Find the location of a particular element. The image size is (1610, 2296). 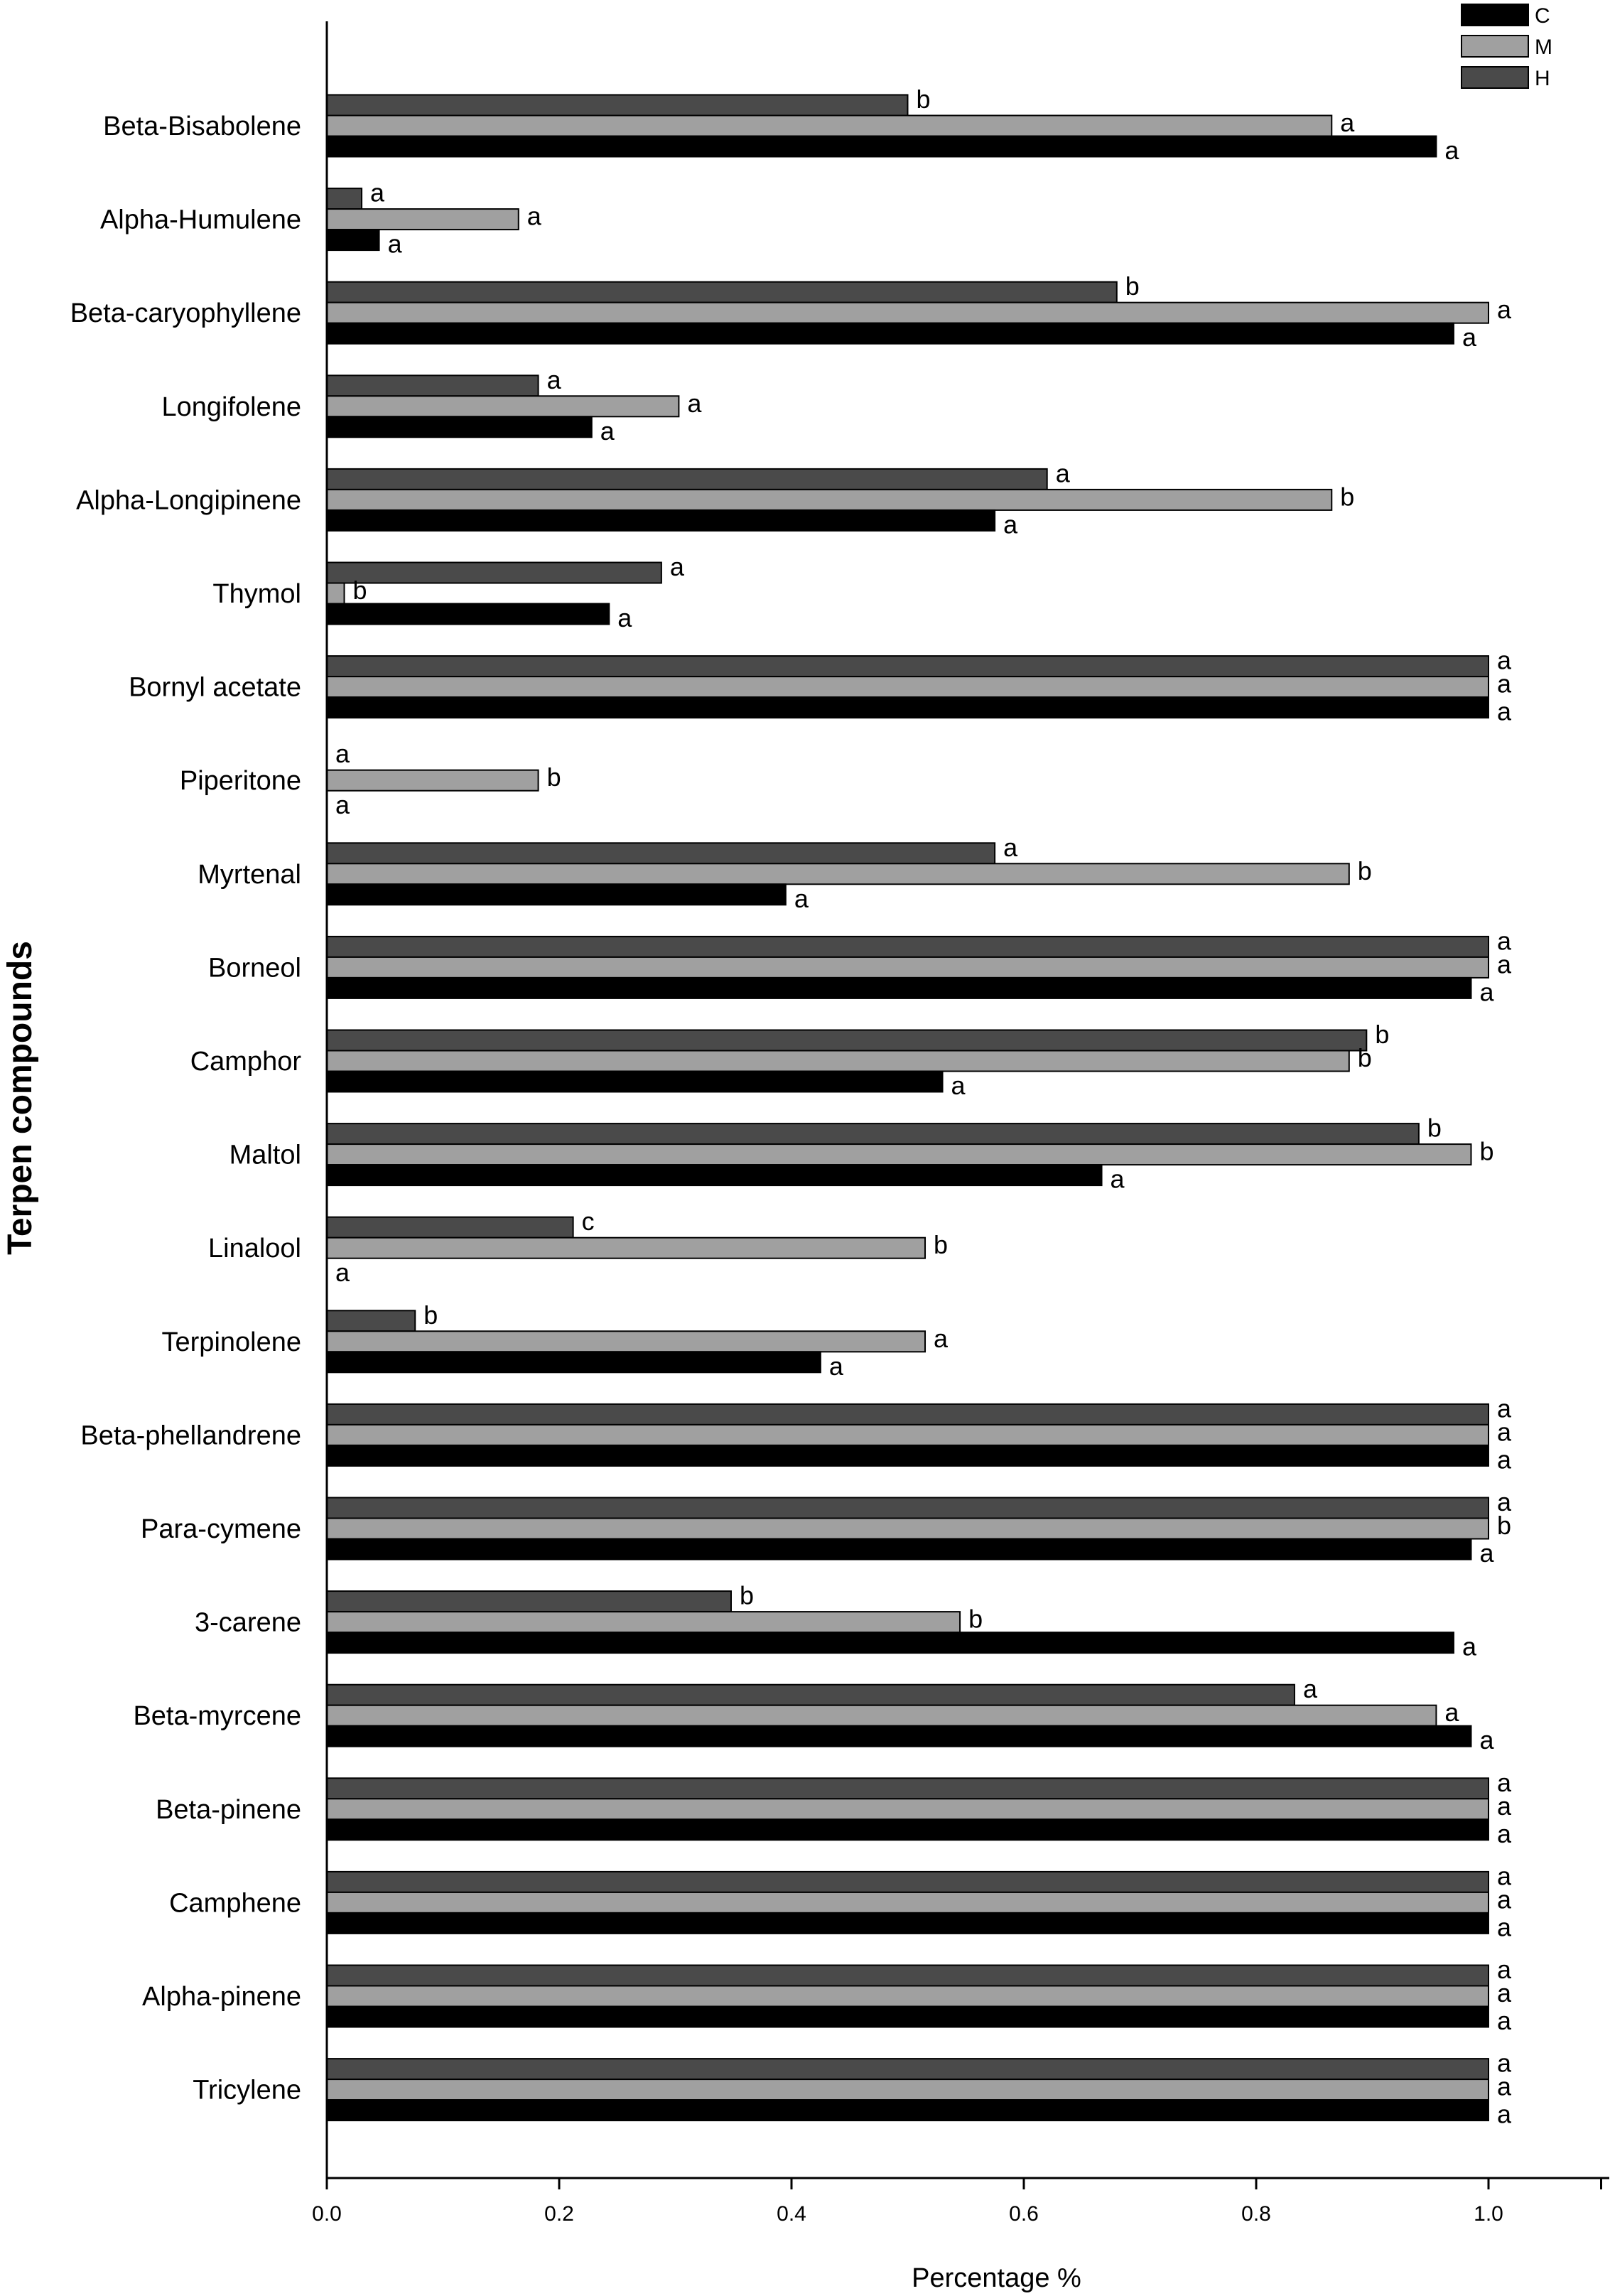

bar-alpha-humulene-c is located at coordinates (353, 240).